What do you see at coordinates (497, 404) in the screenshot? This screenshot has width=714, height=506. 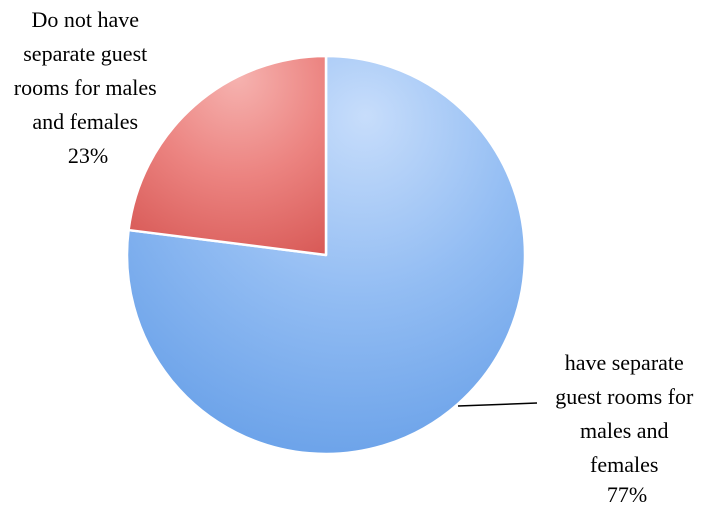 I see `leader-line-have` at bounding box center [497, 404].